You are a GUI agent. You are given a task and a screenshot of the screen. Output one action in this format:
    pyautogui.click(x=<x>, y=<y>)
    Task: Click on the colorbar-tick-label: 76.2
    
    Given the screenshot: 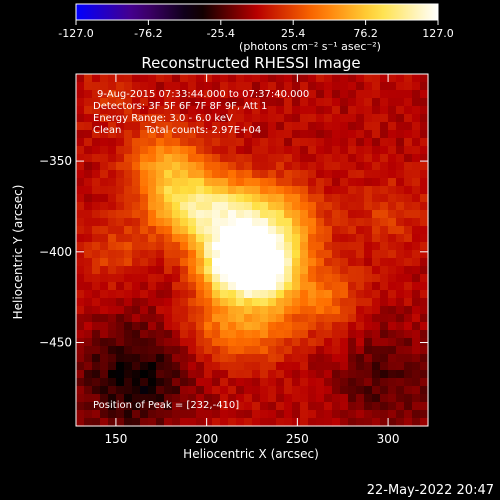 What is the action you would take?
    pyautogui.click(x=365, y=33)
    